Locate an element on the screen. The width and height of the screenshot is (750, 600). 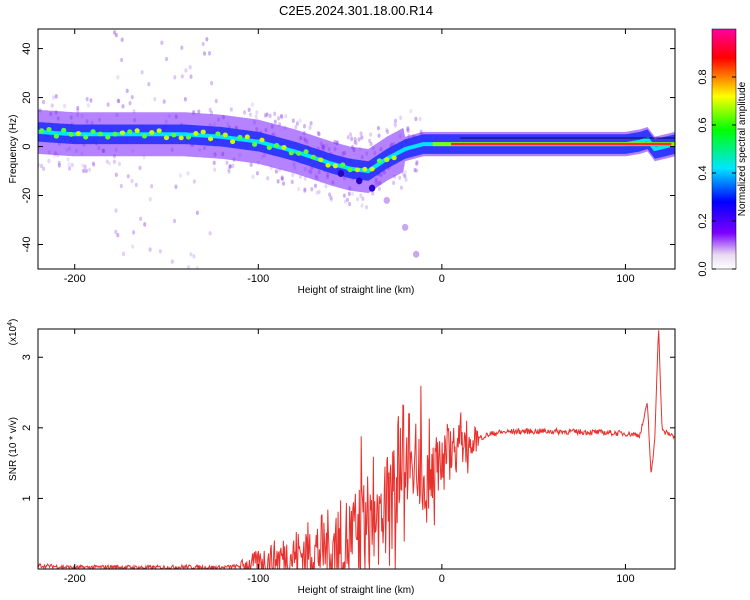
x-tick-label: 100 is located at coordinates (625, 279).